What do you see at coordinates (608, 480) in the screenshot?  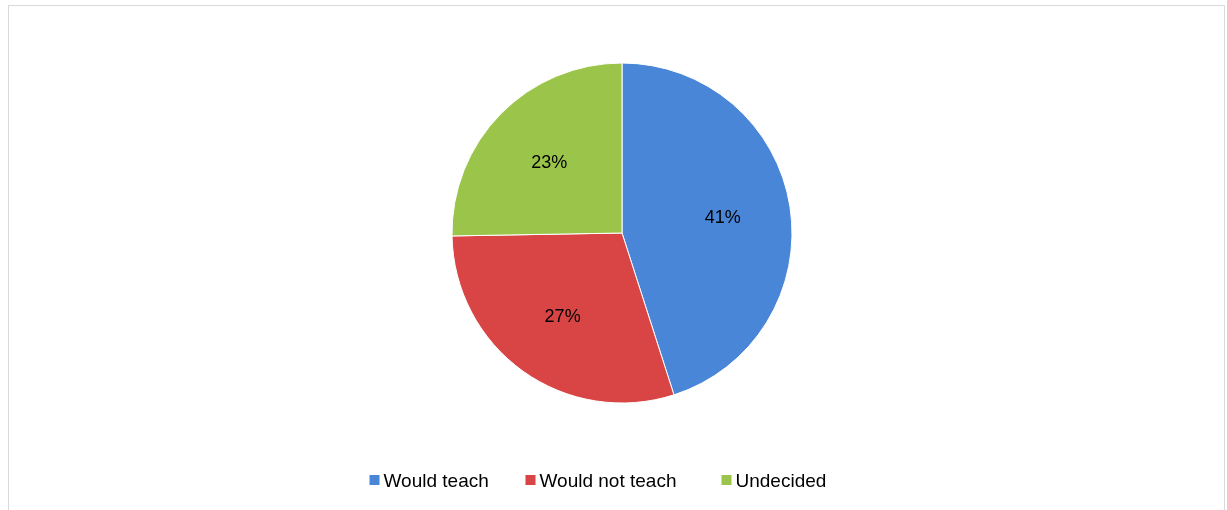 I see `legend-label: Would not teach` at bounding box center [608, 480].